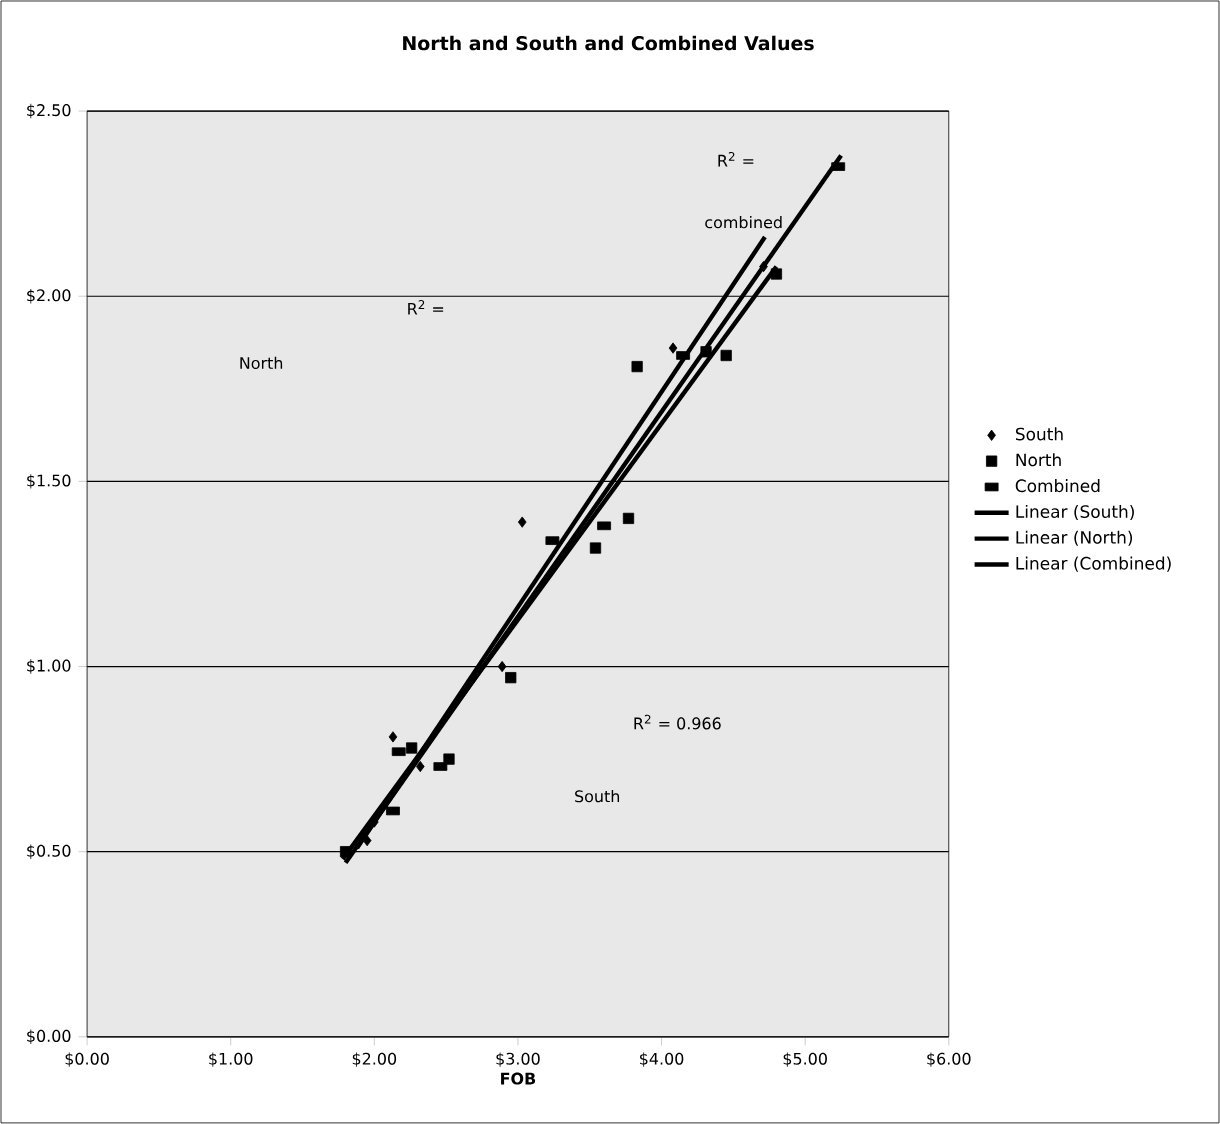  What do you see at coordinates (49, 111) in the screenshot?
I see `y-tick-label: $2.50` at bounding box center [49, 111].